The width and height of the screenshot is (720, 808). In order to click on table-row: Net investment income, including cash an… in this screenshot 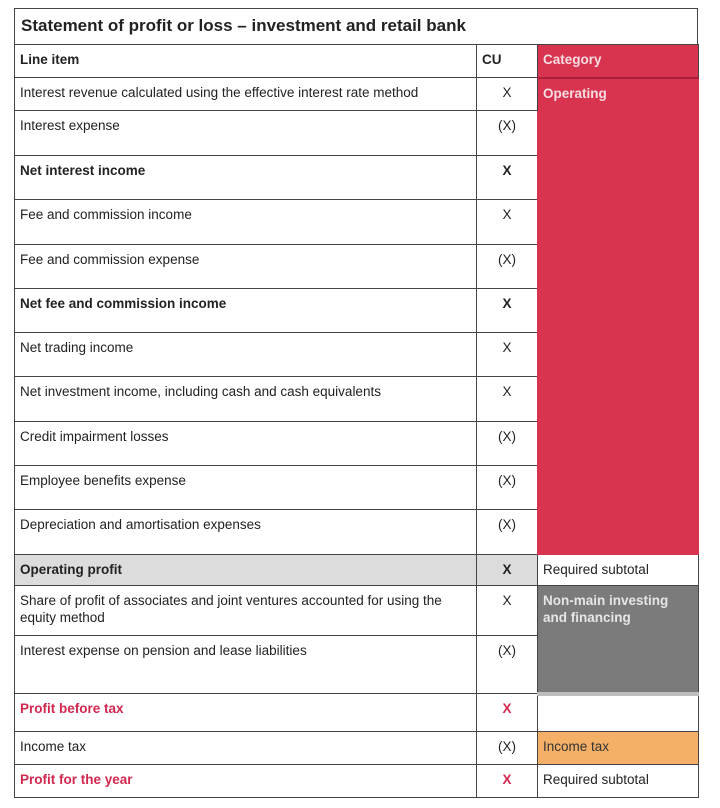, I will do `click(356, 399)`.